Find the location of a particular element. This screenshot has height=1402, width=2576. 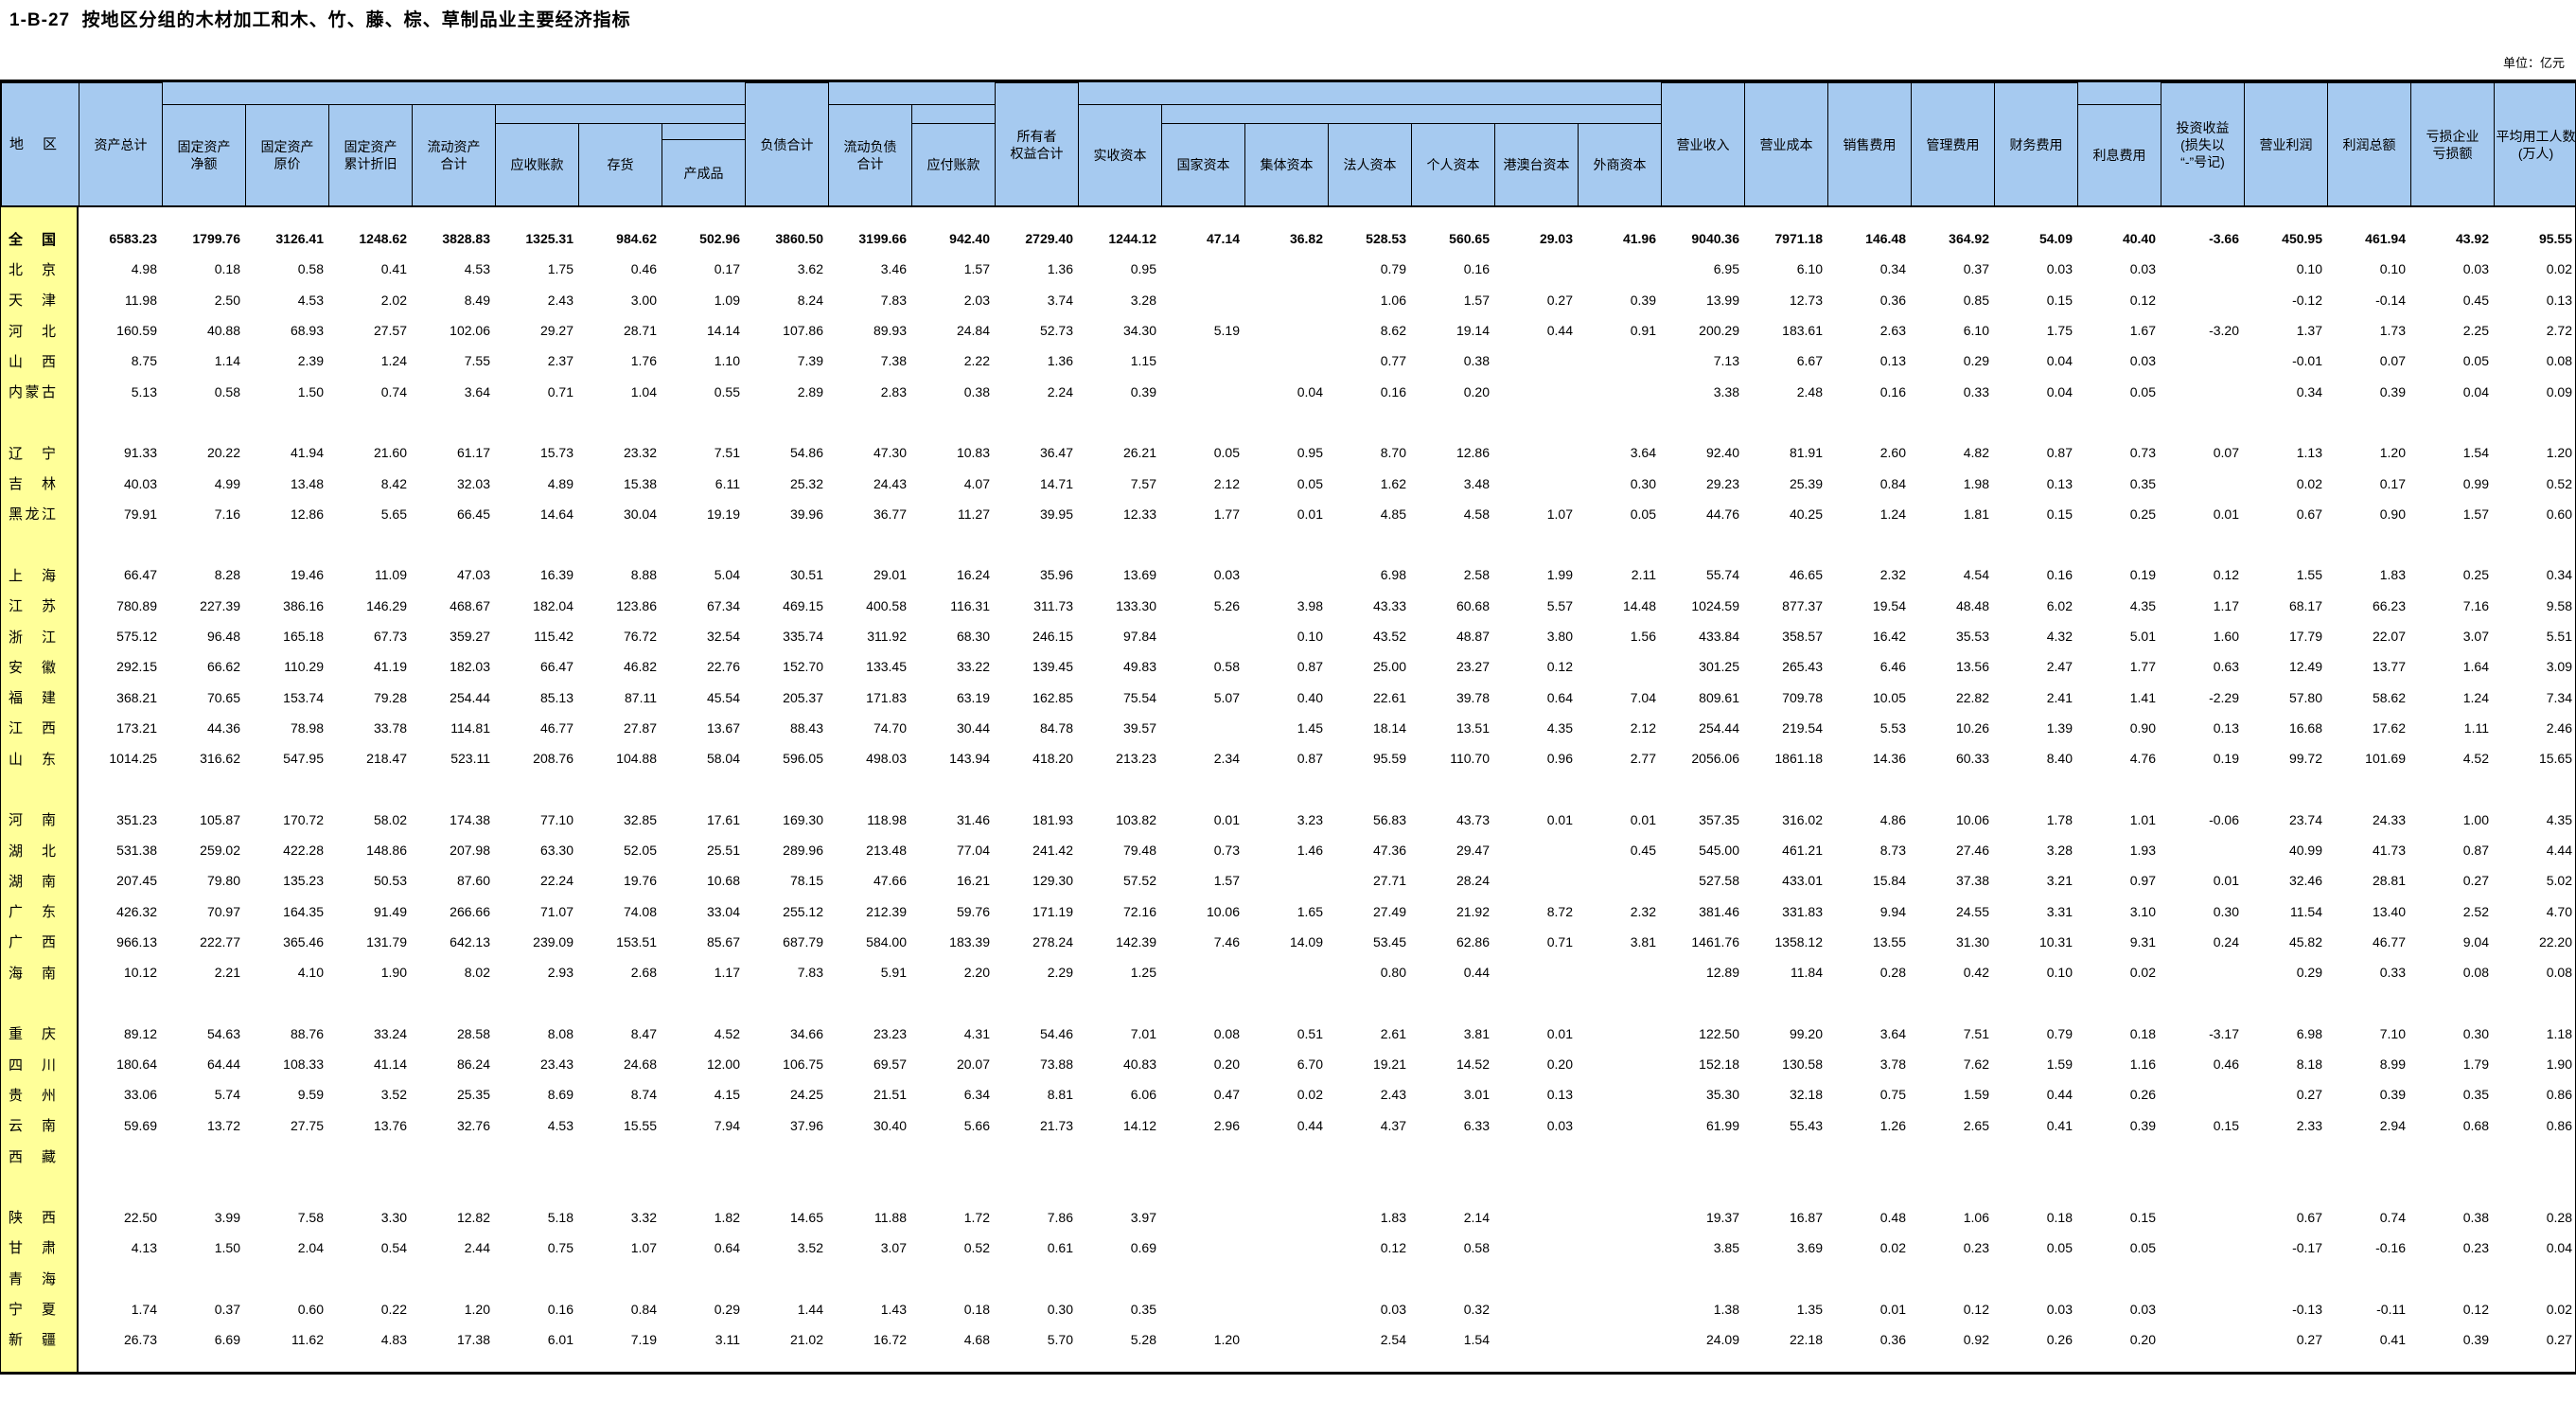

value-cell: 7.51 is located at coordinates (1976, 1033).